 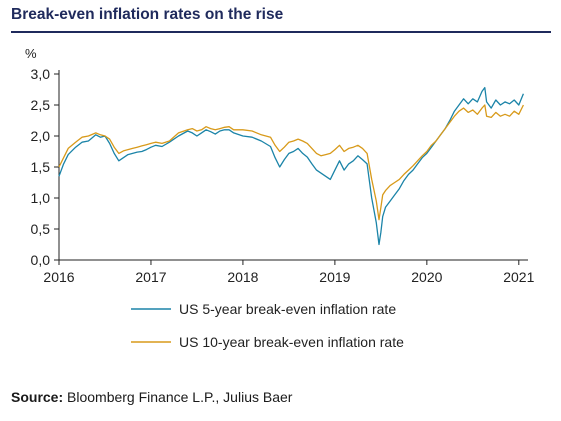 I want to click on y-tick-label: 1,5, so click(x=41, y=167).